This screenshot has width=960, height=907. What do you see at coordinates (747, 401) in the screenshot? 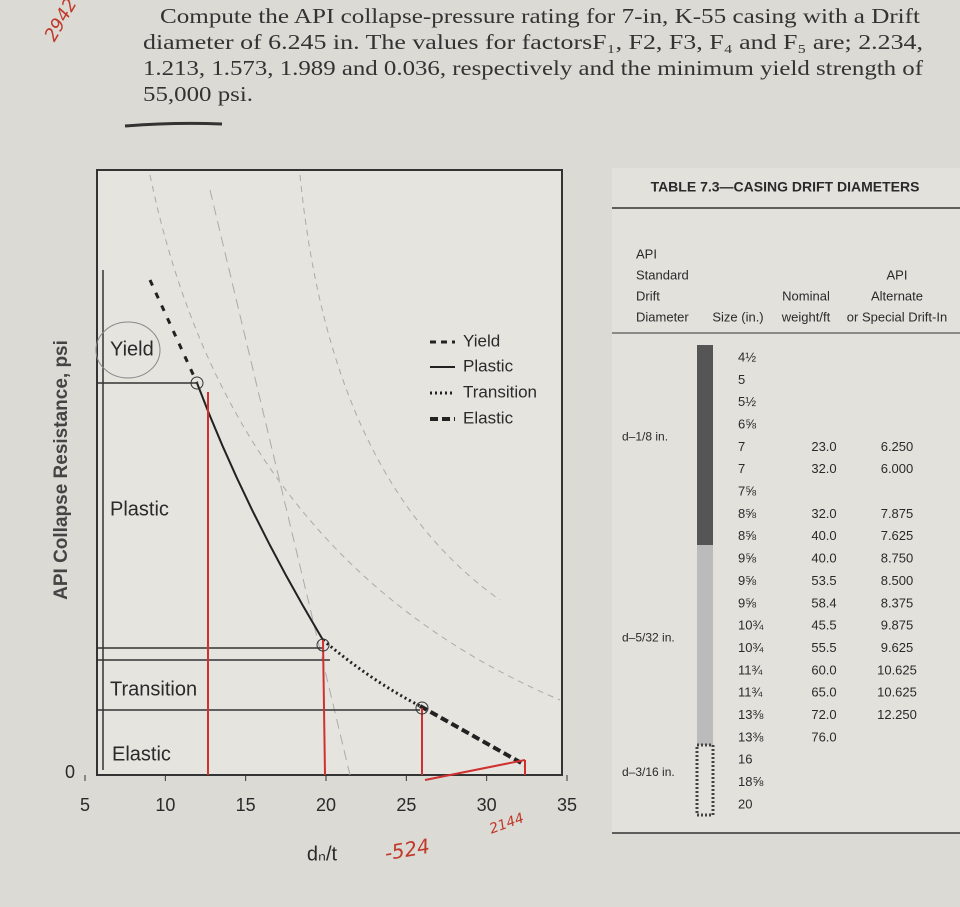
I see `size-cell: 5½` at bounding box center [747, 401].